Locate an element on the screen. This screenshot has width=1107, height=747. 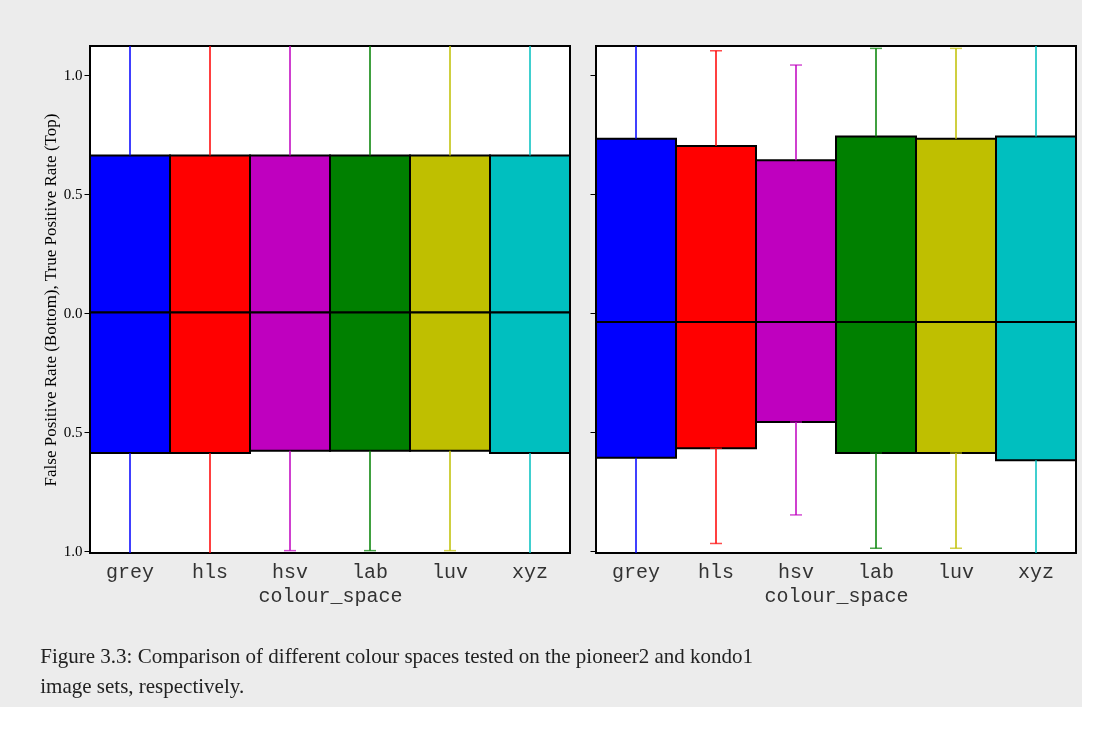
y-tick-label: 0.0 is located at coordinates (73, 313).